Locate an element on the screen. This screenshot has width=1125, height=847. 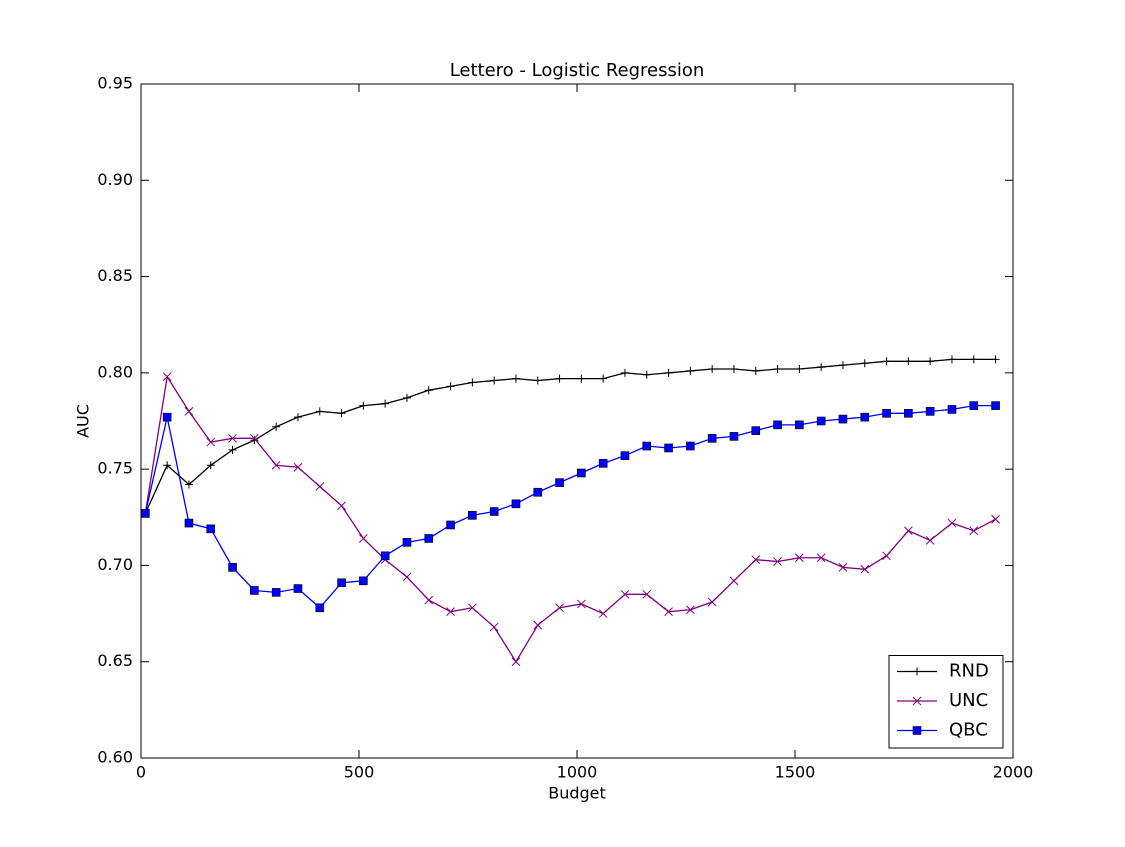
series-line is located at coordinates (570, 436).